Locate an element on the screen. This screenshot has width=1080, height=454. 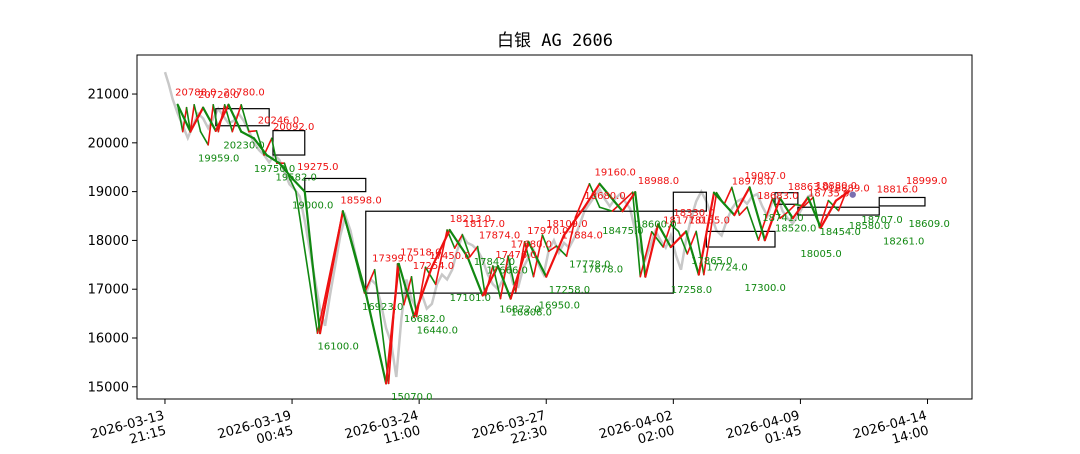
value-label: 18117.0 is located at coordinates (484, 224).